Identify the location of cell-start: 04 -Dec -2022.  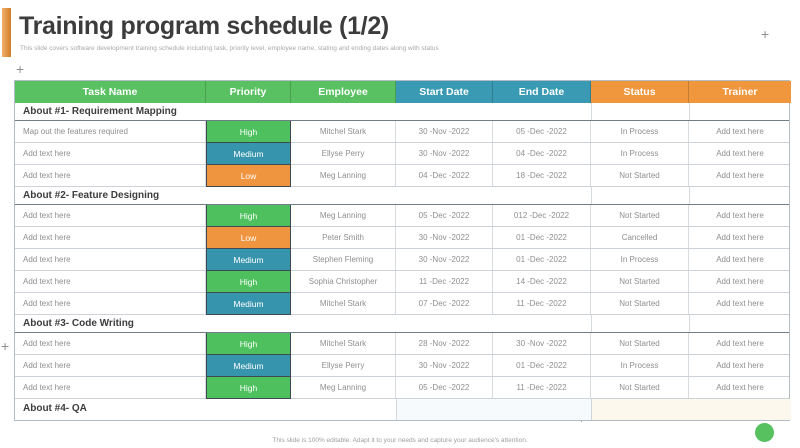
(444, 175).